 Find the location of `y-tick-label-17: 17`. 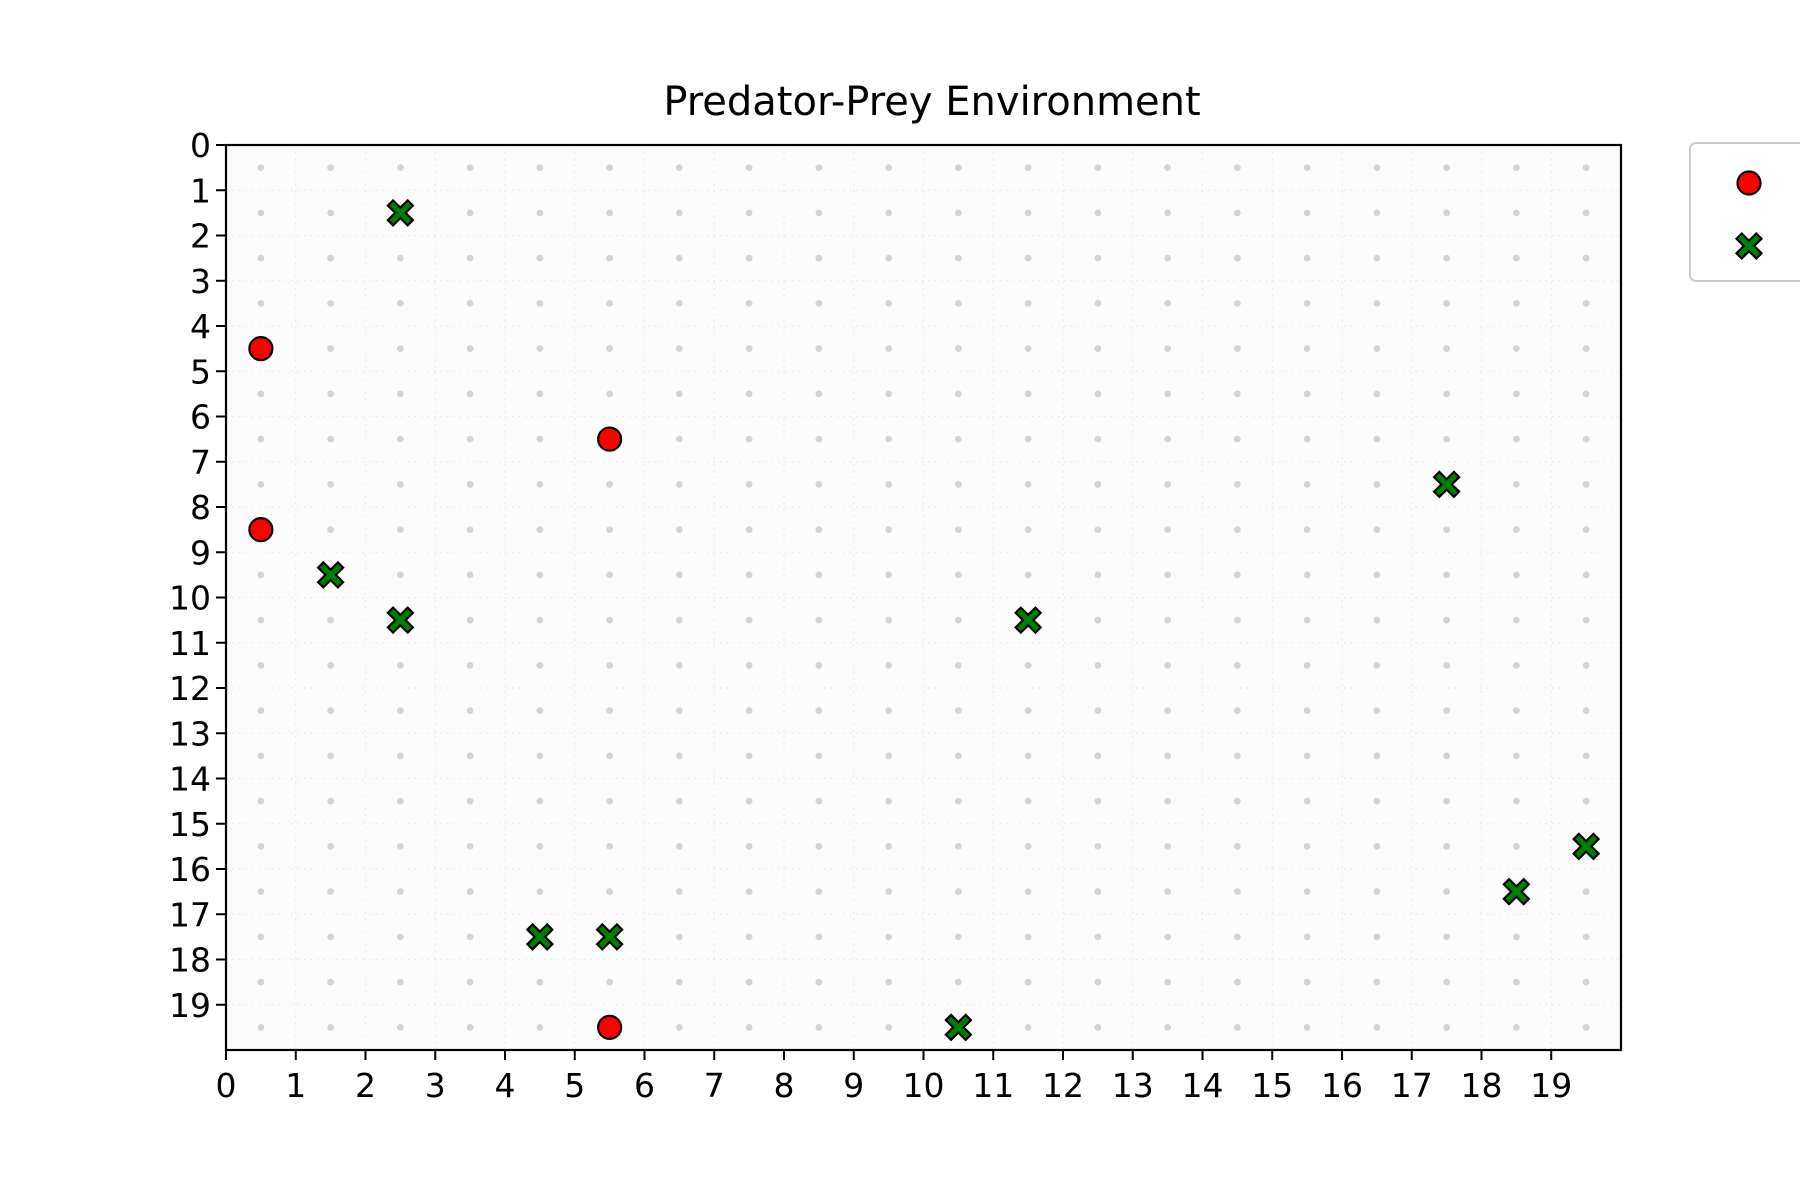

y-tick-label-17: 17 is located at coordinates (190, 914).